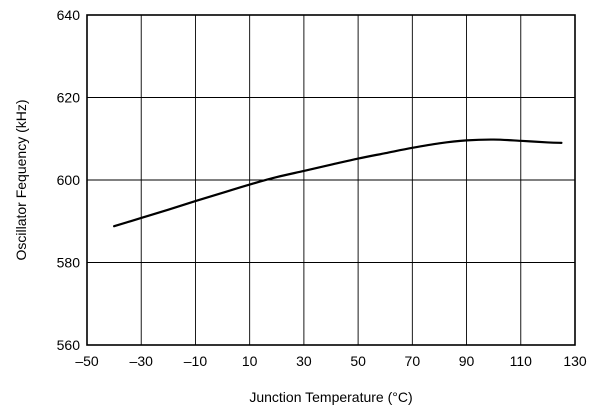 This screenshot has width=600, height=411. I want to click on x-tick-label: –10, so click(196, 361).